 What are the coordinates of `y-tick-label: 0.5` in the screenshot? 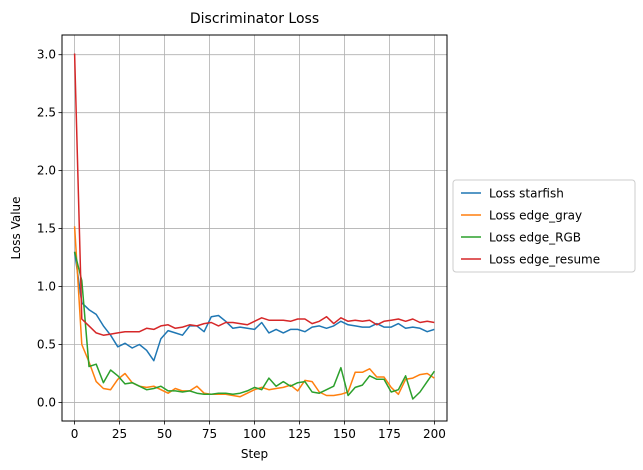 It's located at (46, 344).